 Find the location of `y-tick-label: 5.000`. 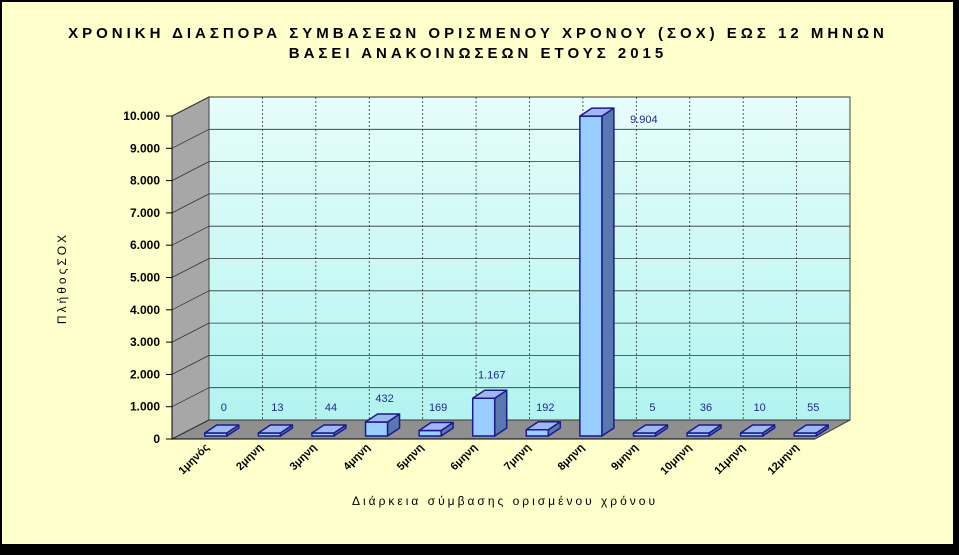

y-tick-label: 5.000 is located at coordinates (145, 278).